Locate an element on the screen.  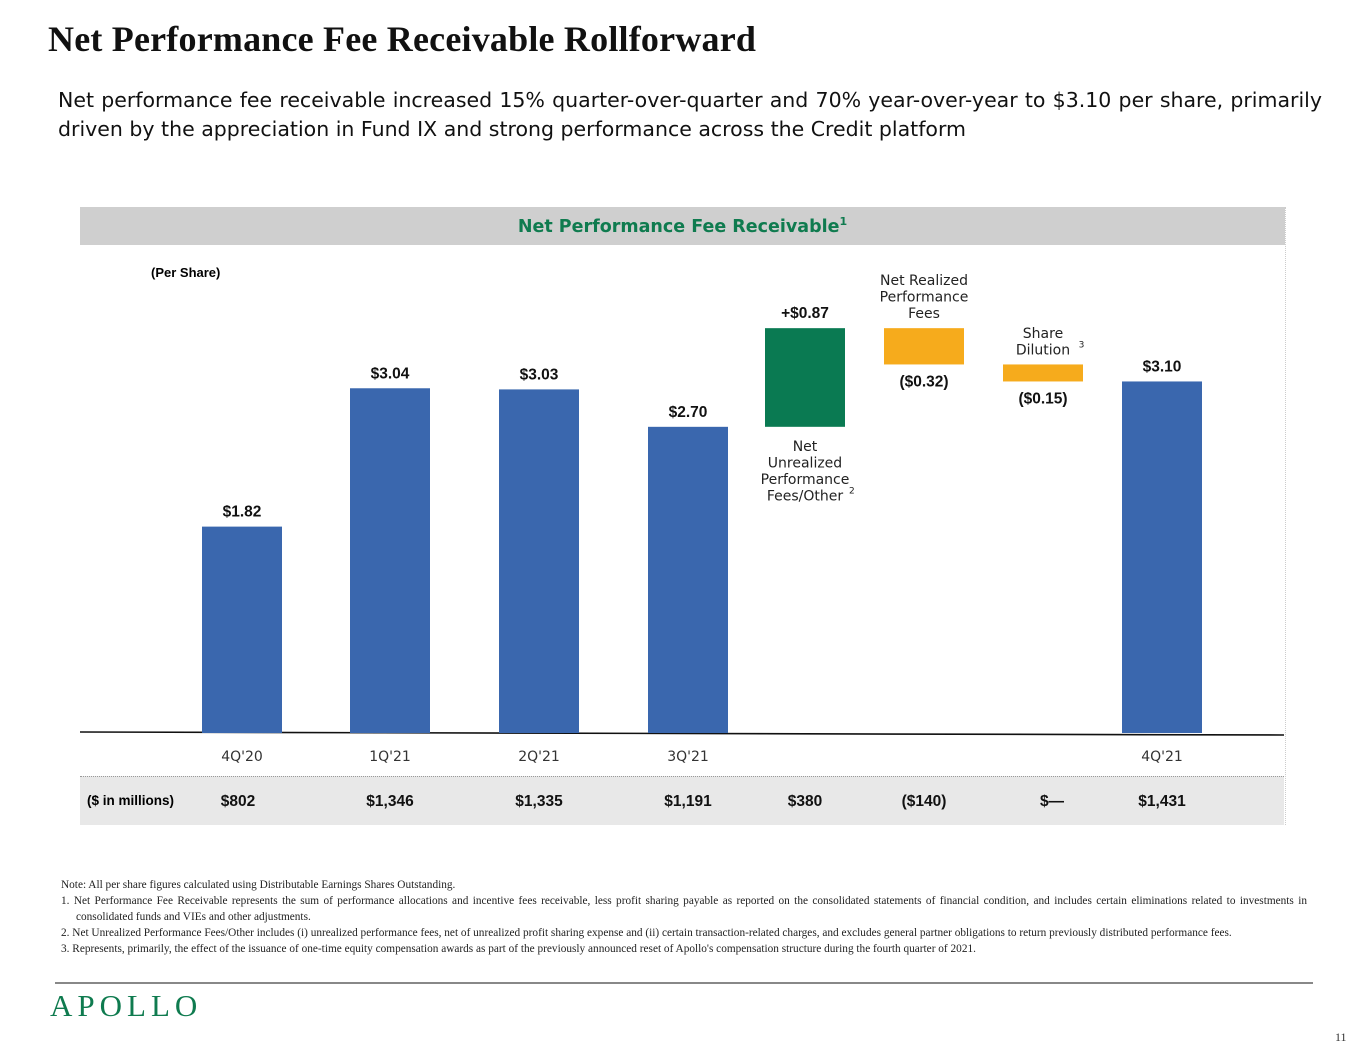
category-label: Share is located at coordinates (1043, 334).